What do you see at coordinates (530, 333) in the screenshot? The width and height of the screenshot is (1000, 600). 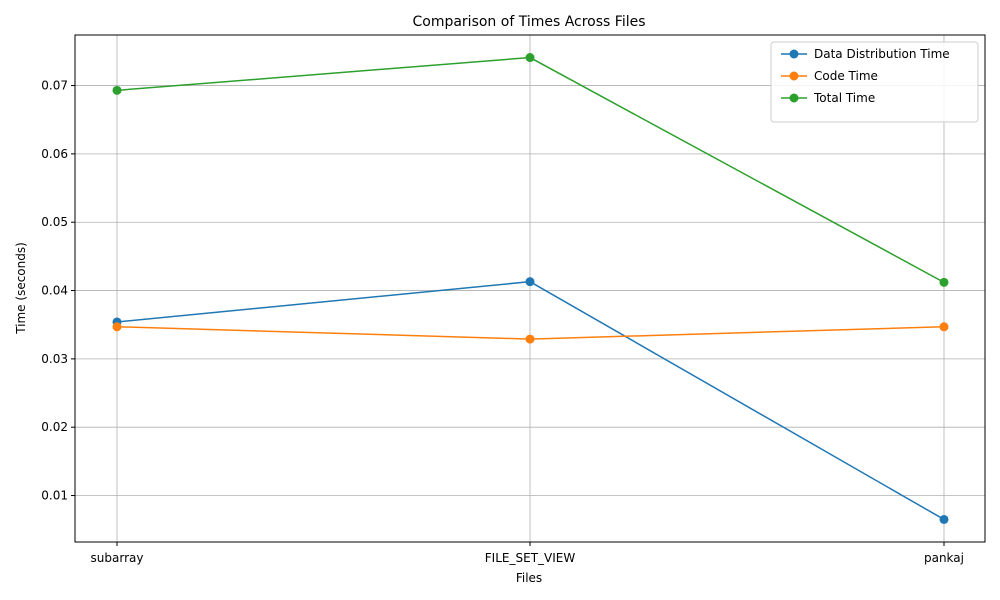 I see `series-code-time` at bounding box center [530, 333].